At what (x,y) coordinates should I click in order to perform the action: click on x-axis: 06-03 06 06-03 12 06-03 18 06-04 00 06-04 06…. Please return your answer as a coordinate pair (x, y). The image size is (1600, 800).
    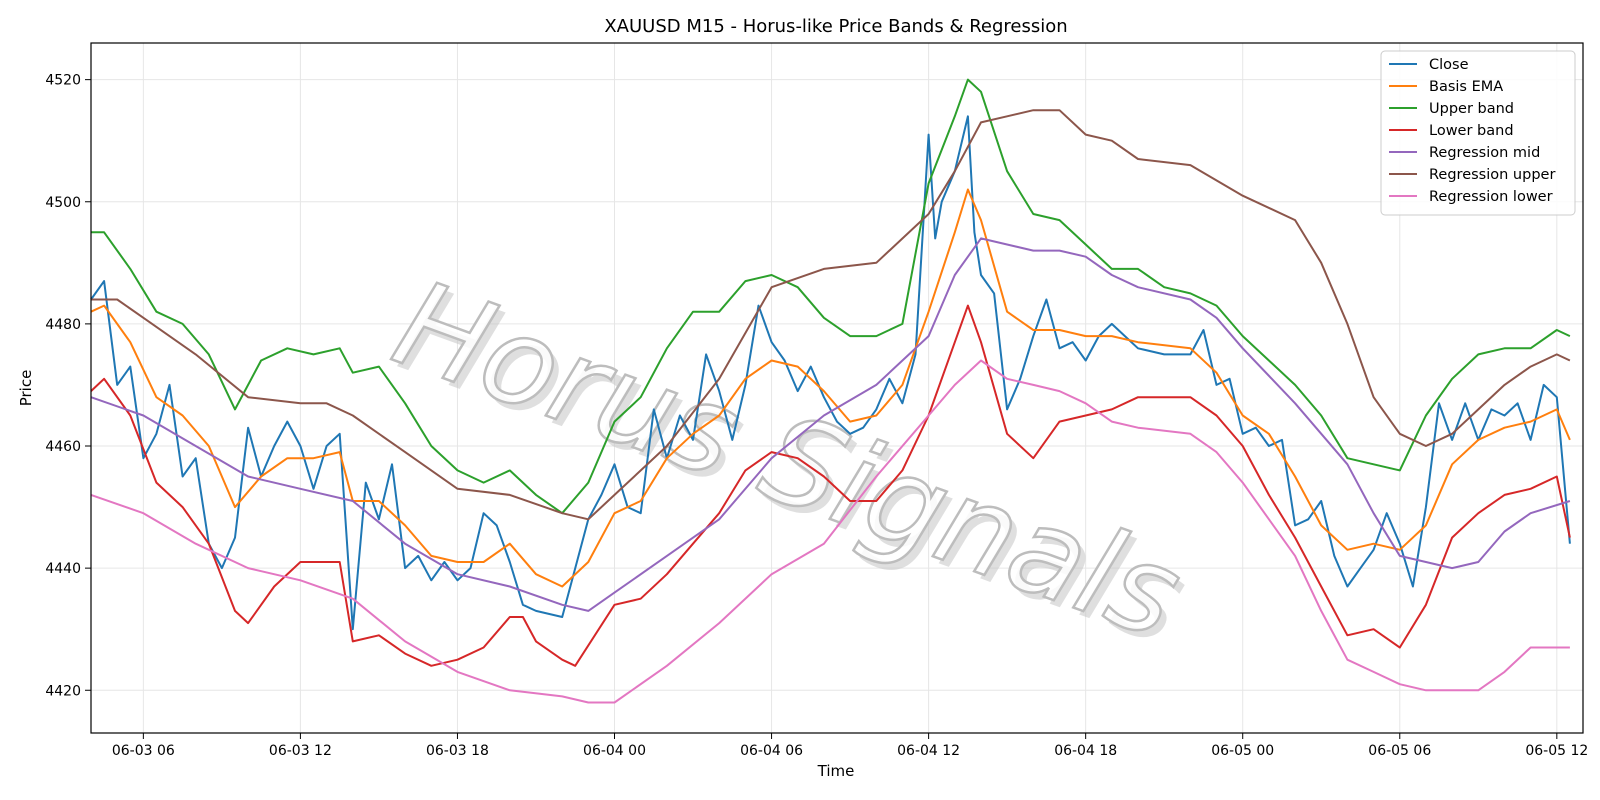
    Looking at the image, I should click on (850, 746).